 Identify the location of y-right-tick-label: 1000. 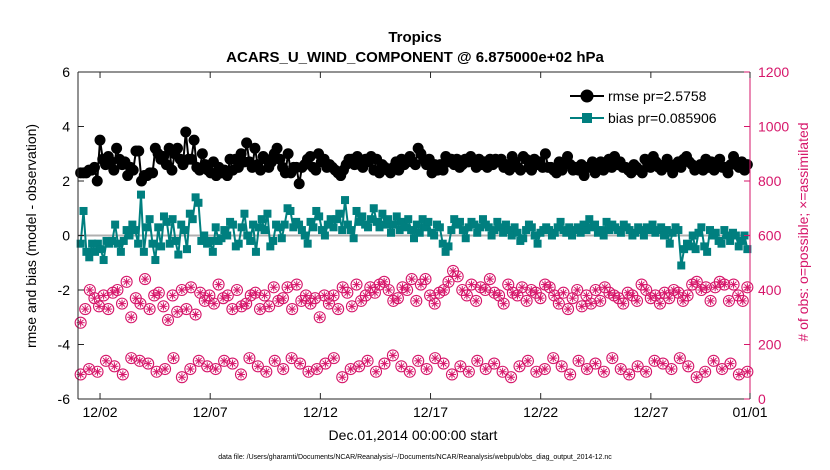
(773, 127).